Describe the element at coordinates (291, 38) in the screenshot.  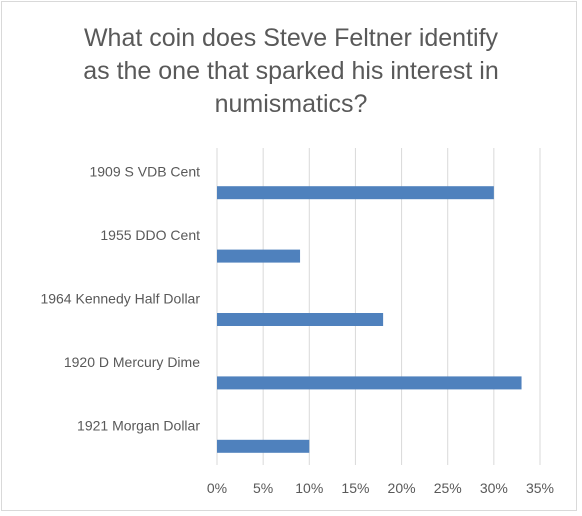
I see `chart-title-line-1: What coin does Steve Feltner identify` at that location.